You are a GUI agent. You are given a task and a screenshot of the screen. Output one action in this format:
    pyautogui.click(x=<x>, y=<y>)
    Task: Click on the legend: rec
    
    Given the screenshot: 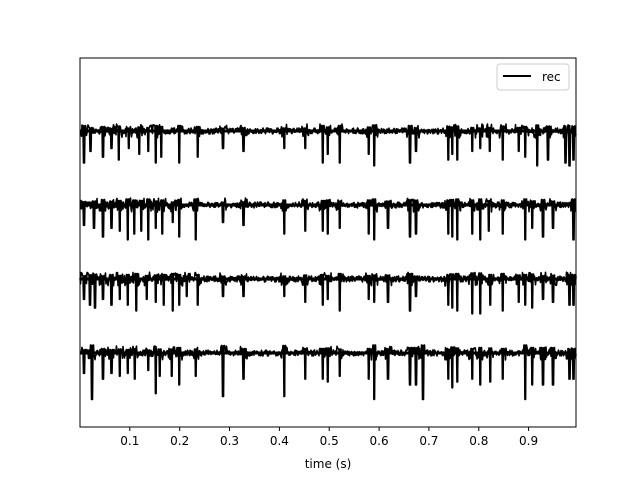 What is the action you would take?
    pyautogui.click(x=533, y=77)
    